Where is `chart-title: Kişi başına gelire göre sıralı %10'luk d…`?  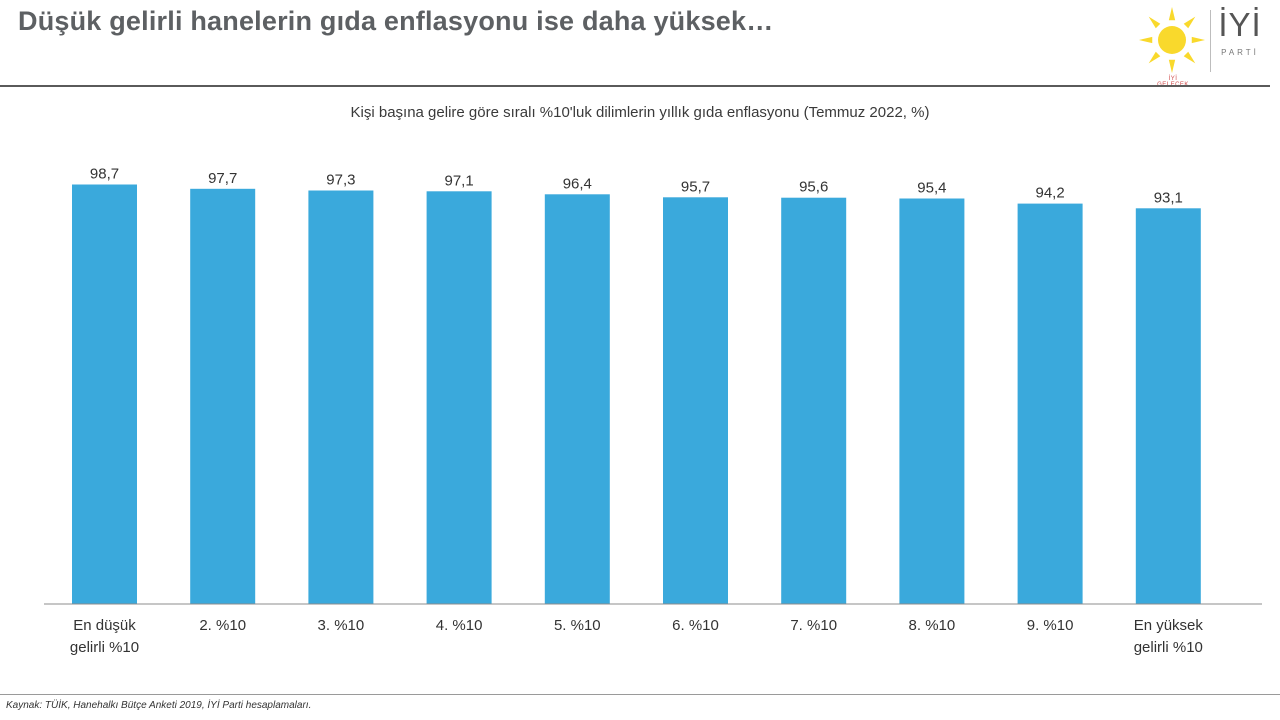 chart-title: Kişi başına gelire göre sıralı %10'luk d… is located at coordinates (640, 112).